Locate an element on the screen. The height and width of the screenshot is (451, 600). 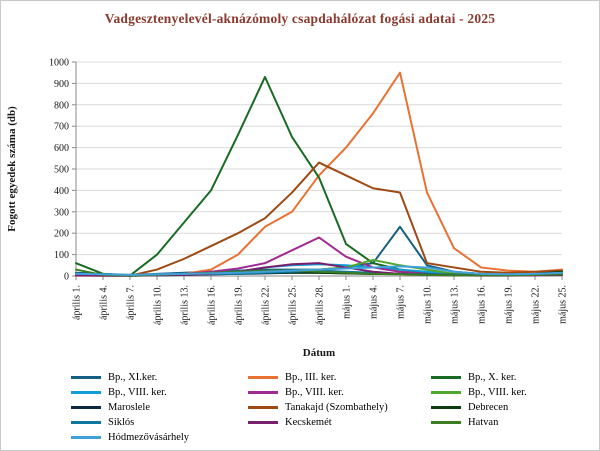
y-axis: 0 100 200 300 400 500 600 700 800 900 1000 is located at coordinates (62, 170).